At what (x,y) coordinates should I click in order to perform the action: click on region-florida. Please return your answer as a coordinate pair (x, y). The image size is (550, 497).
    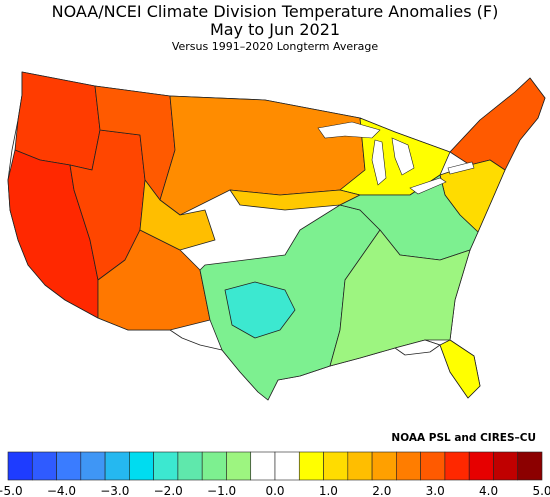
    Looking at the image, I should click on (460, 369).